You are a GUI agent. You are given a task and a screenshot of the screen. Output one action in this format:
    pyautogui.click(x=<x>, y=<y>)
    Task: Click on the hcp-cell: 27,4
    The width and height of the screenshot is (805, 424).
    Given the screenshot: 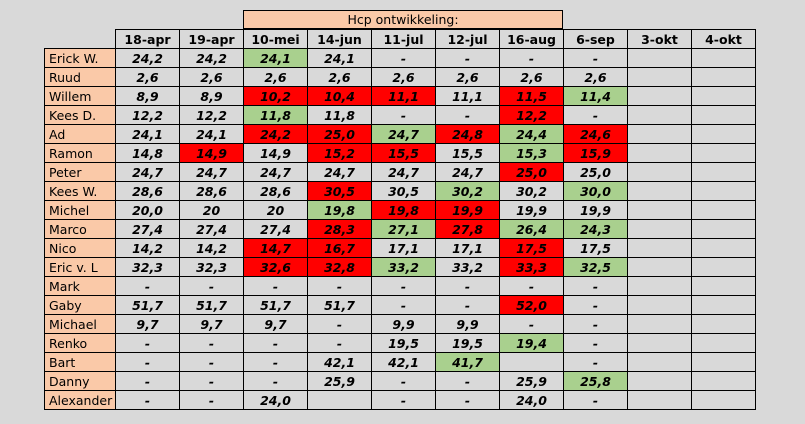 What is the action you would take?
    pyautogui.click(x=147, y=229)
    